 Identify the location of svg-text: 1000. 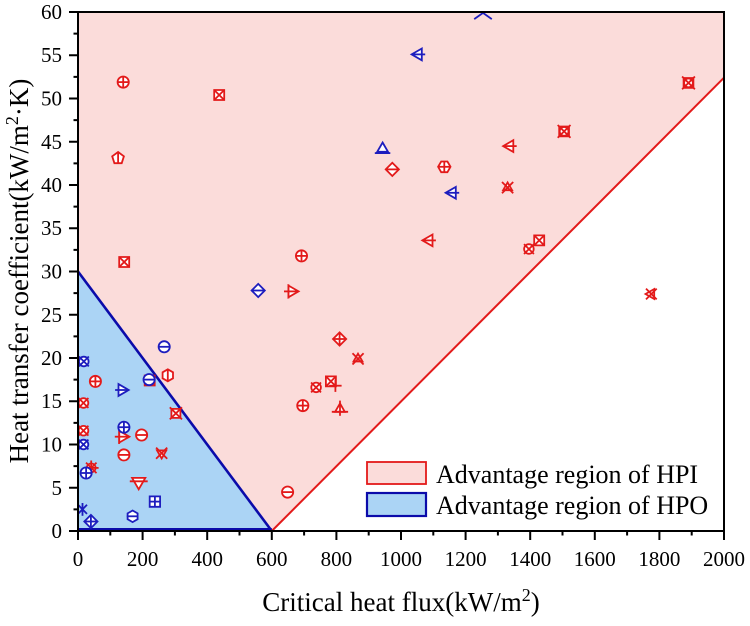
(401, 559).